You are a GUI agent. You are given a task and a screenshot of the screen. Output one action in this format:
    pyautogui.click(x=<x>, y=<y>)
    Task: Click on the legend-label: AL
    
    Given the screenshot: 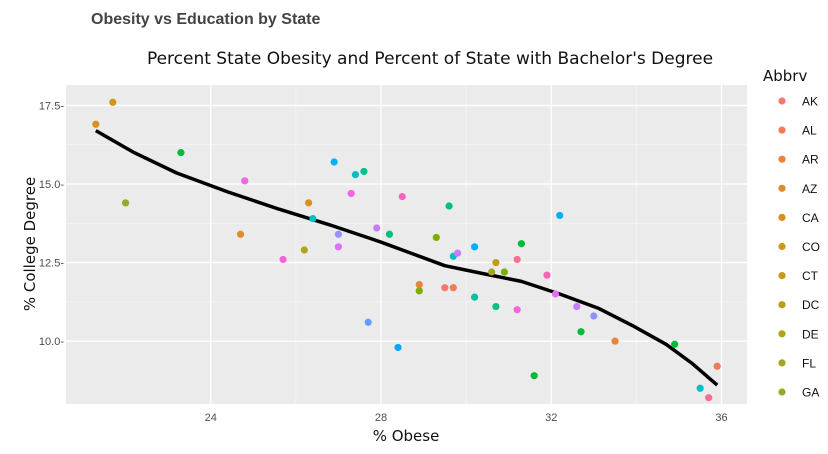 What is the action you would take?
    pyautogui.click(x=809, y=131)
    